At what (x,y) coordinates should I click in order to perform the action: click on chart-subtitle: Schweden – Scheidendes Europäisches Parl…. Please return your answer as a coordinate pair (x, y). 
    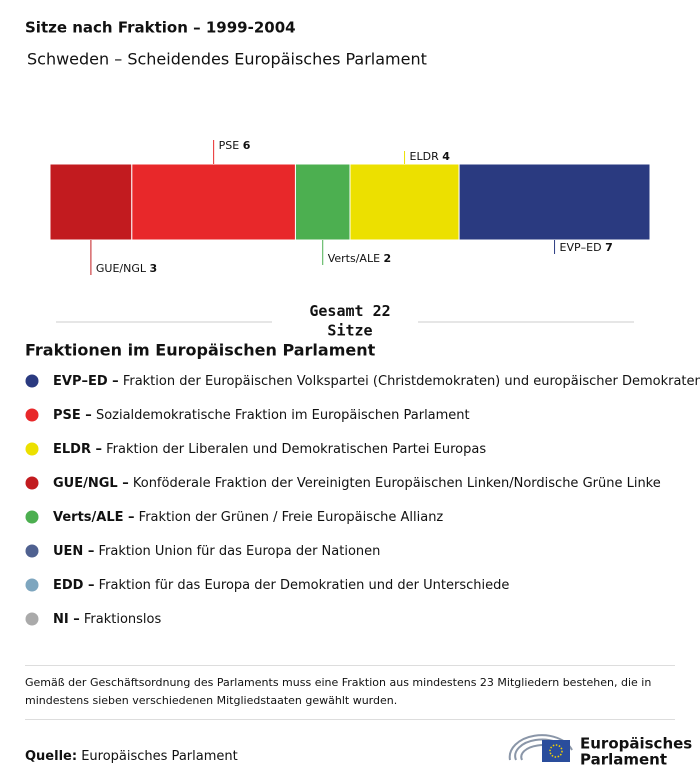
    Looking at the image, I should click on (227, 59).